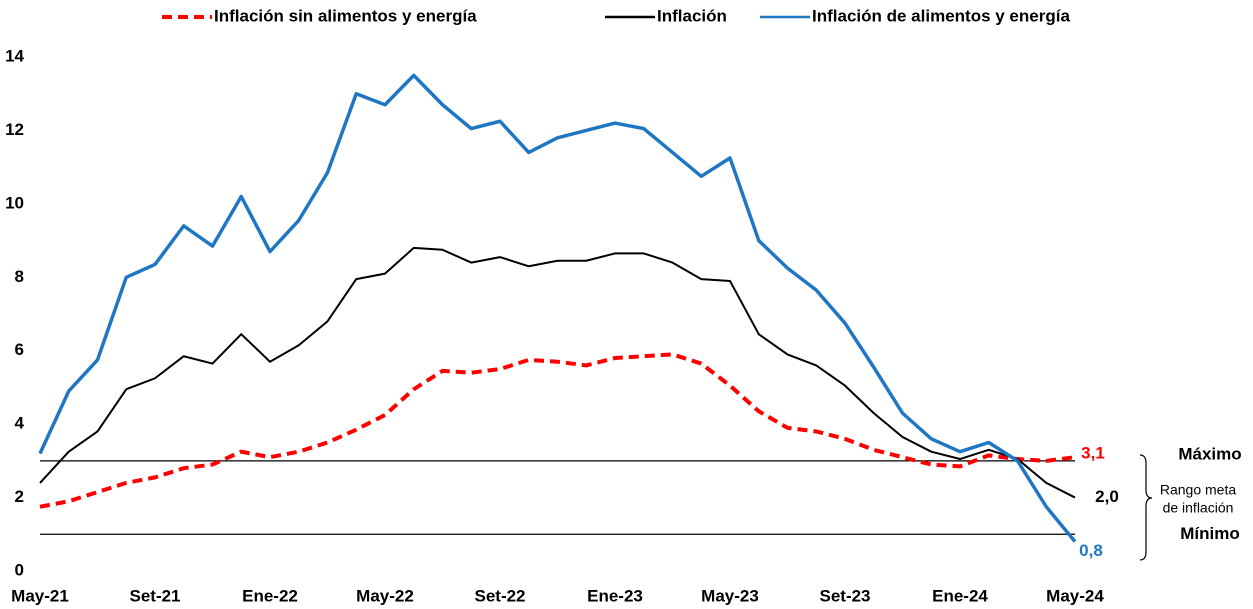 Image resolution: width=1253 pixels, height=609 pixels. Describe the element at coordinates (1210, 533) in the screenshot. I see `reference-label: Mínimo` at that location.